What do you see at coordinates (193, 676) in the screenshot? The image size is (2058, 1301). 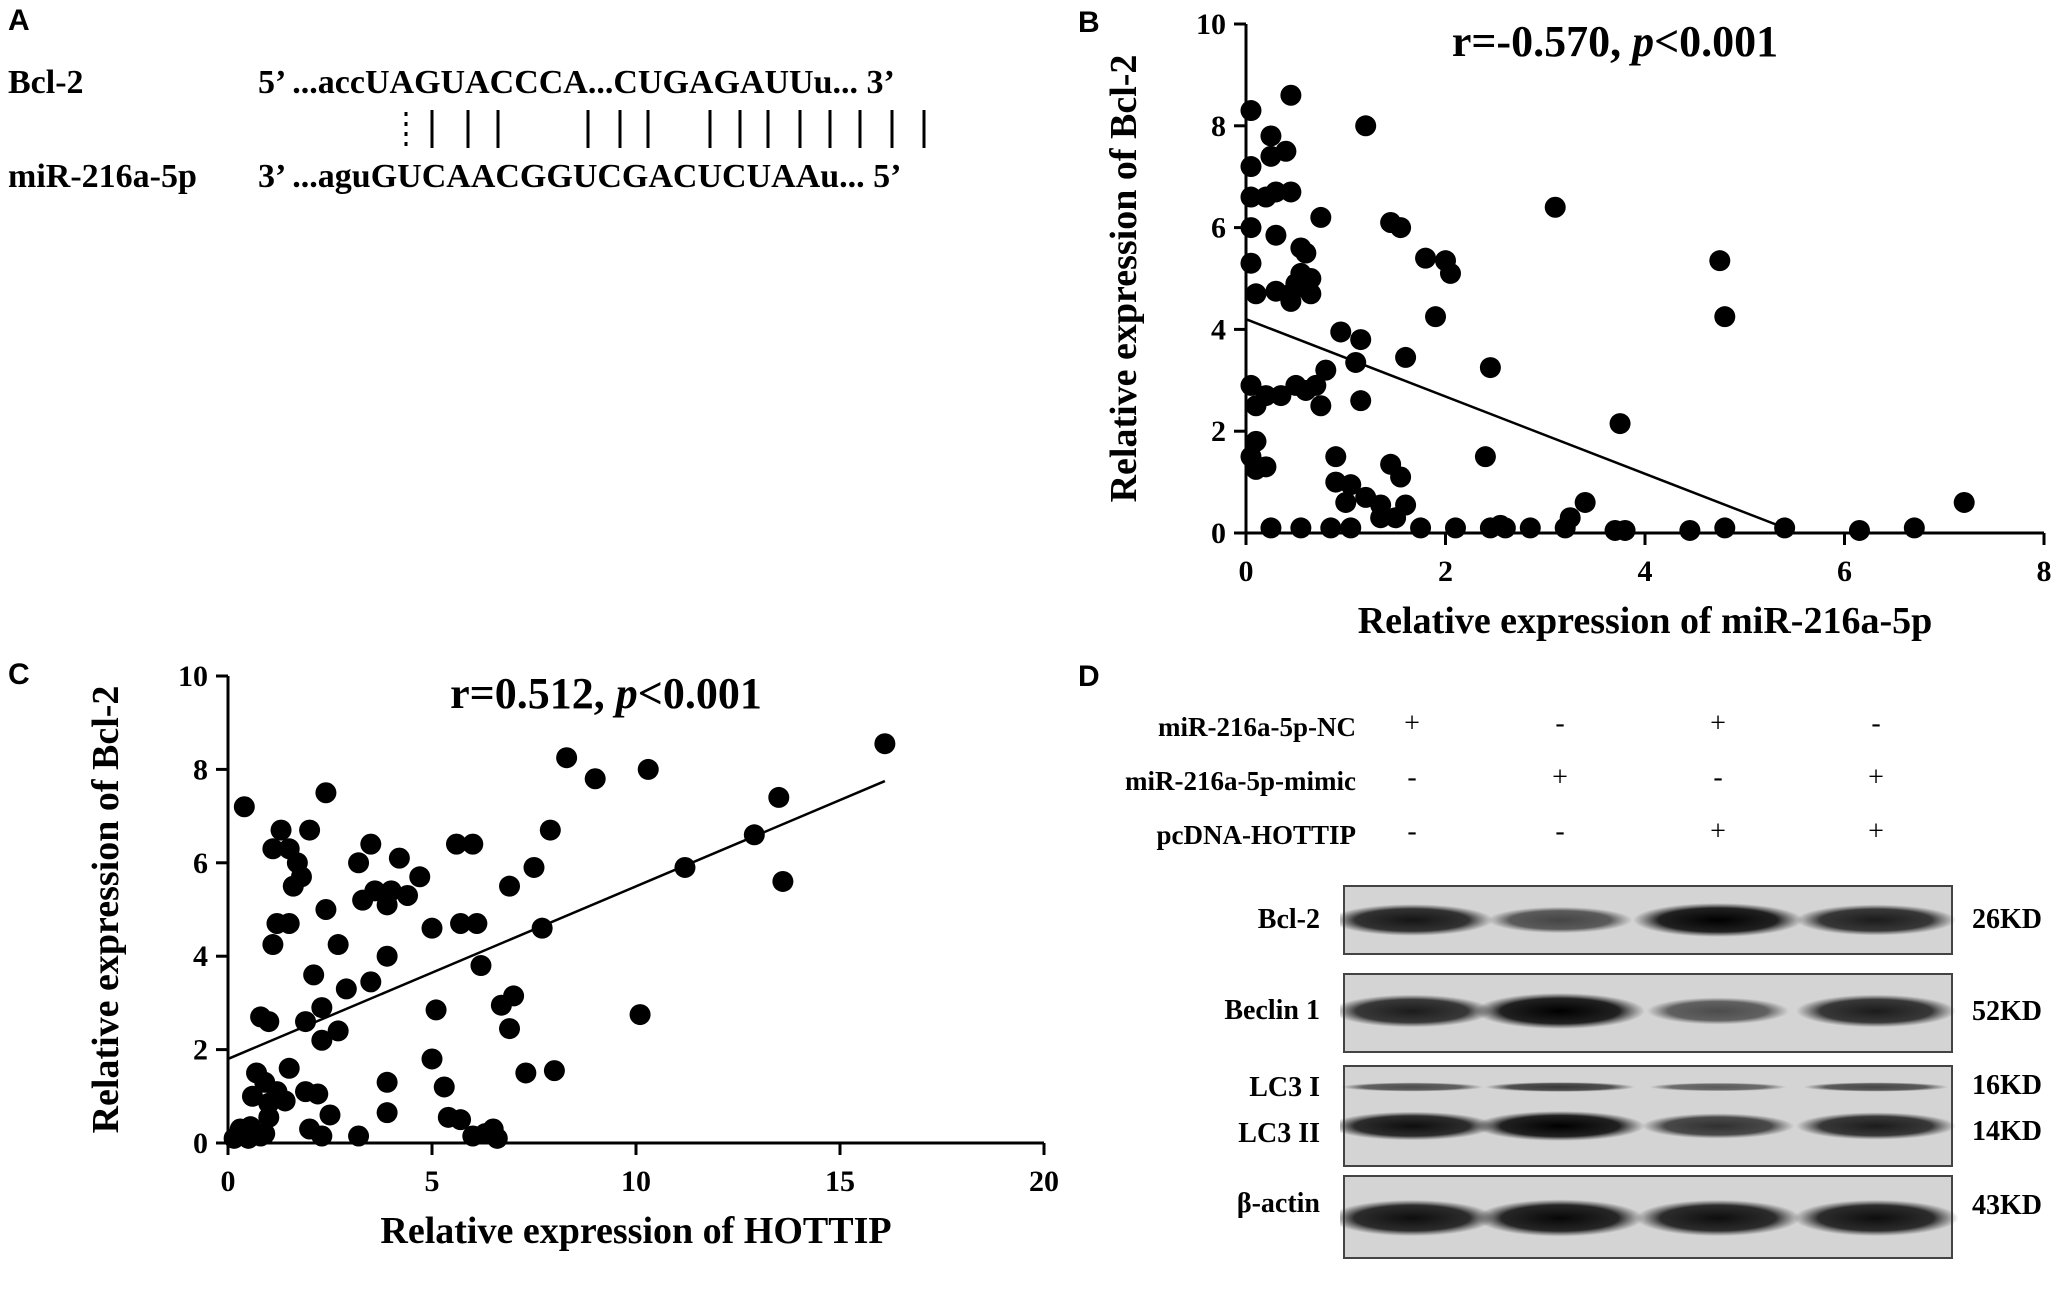 I see `y-tick-label: 10` at bounding box center [193, 676].